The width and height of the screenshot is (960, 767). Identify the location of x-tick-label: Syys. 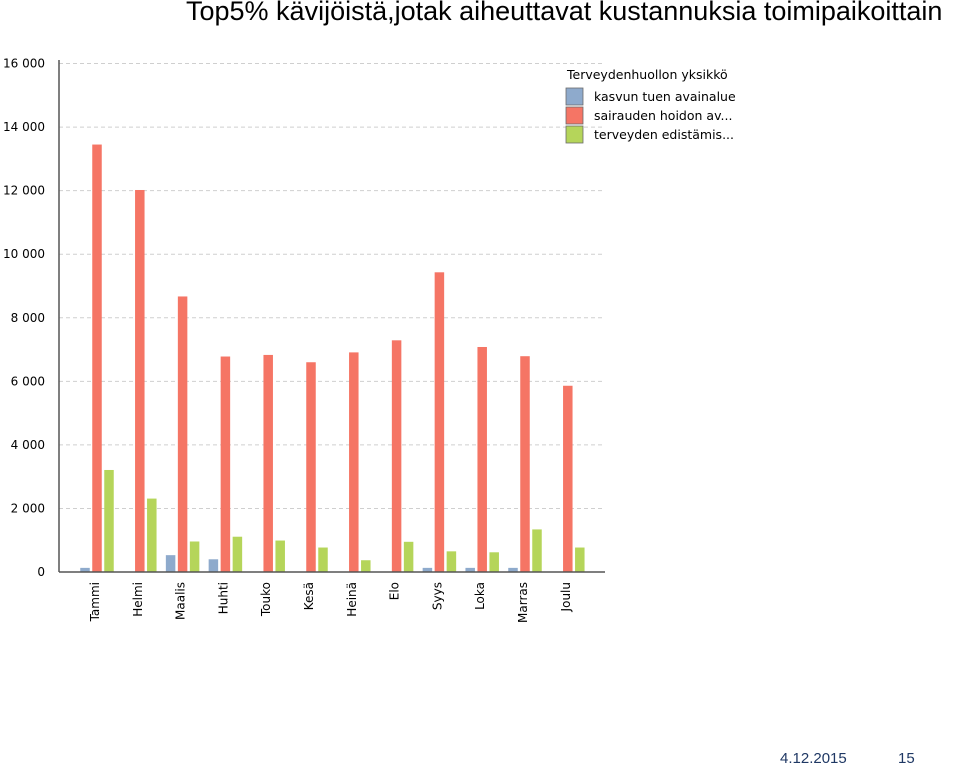
(437, 596).